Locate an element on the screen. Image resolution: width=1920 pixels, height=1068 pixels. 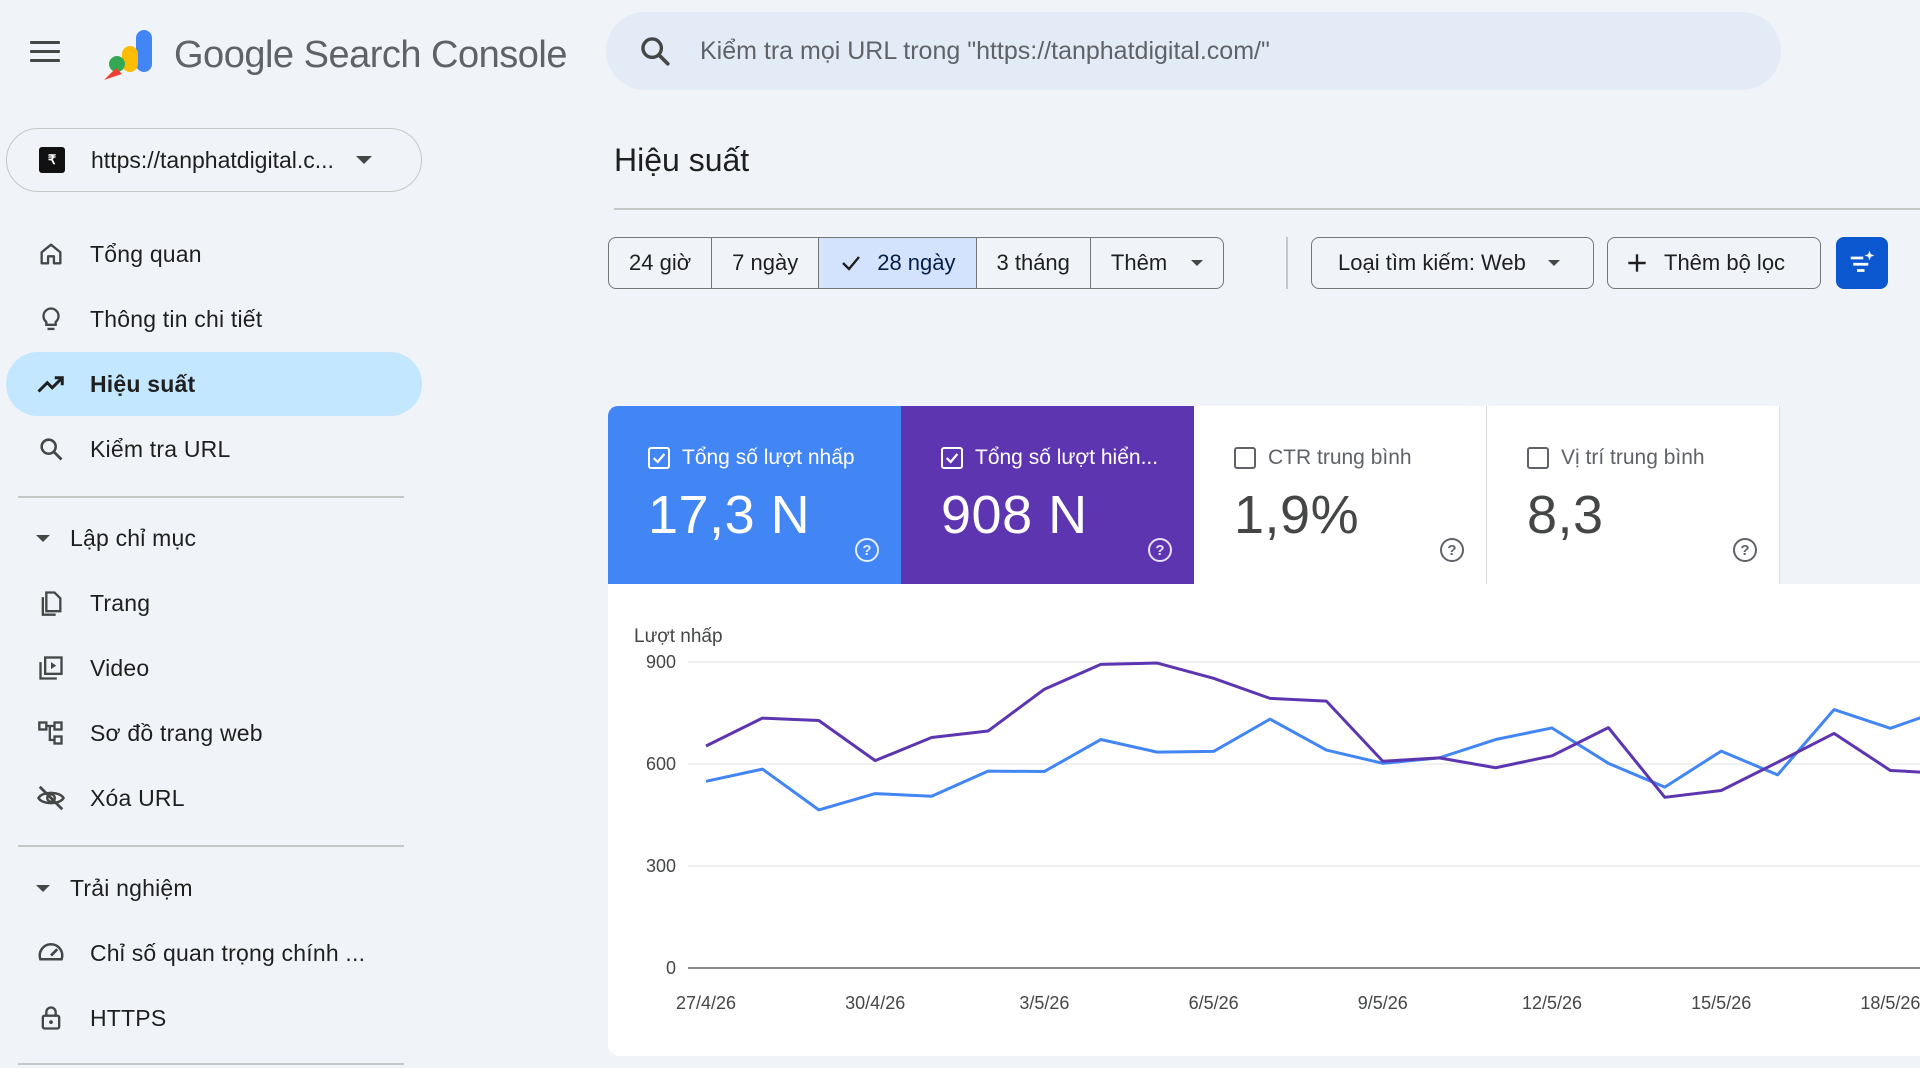
section-label: Trải nghiệm is located at coordinates (131, 888).